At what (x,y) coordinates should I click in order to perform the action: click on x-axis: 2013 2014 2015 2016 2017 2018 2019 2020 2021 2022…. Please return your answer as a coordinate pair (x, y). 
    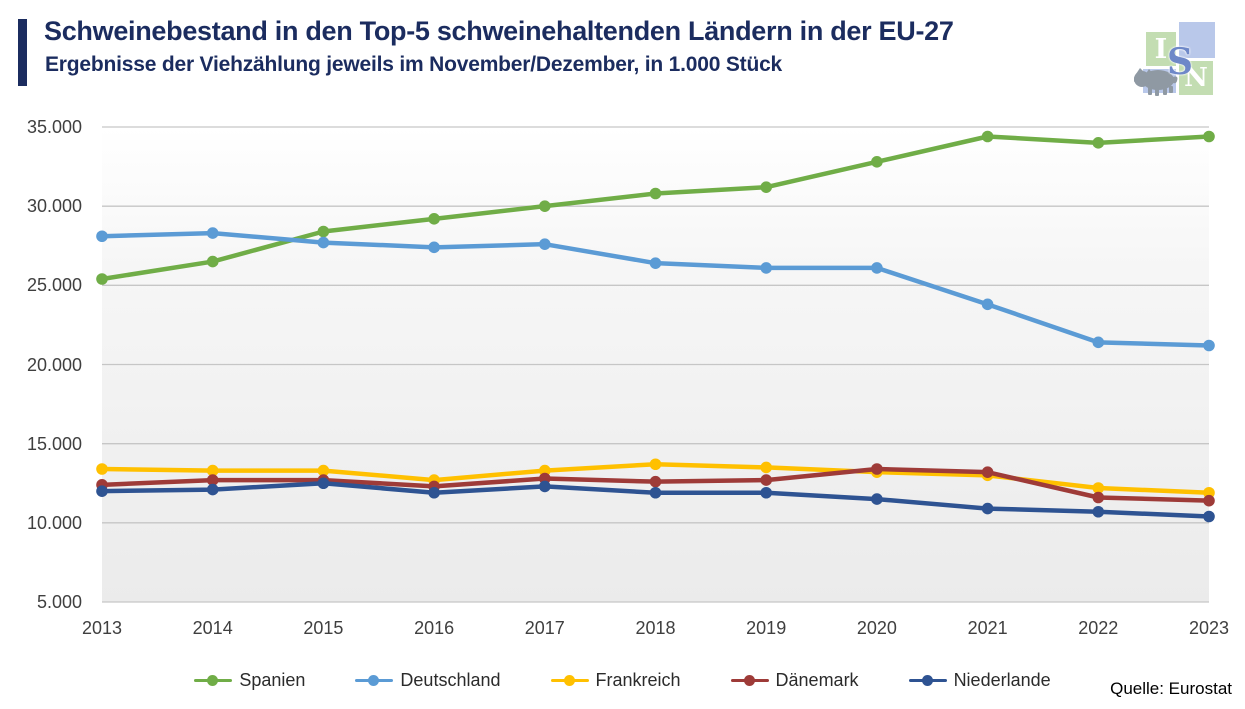
    Looking at the image, I should click on (655, 630).